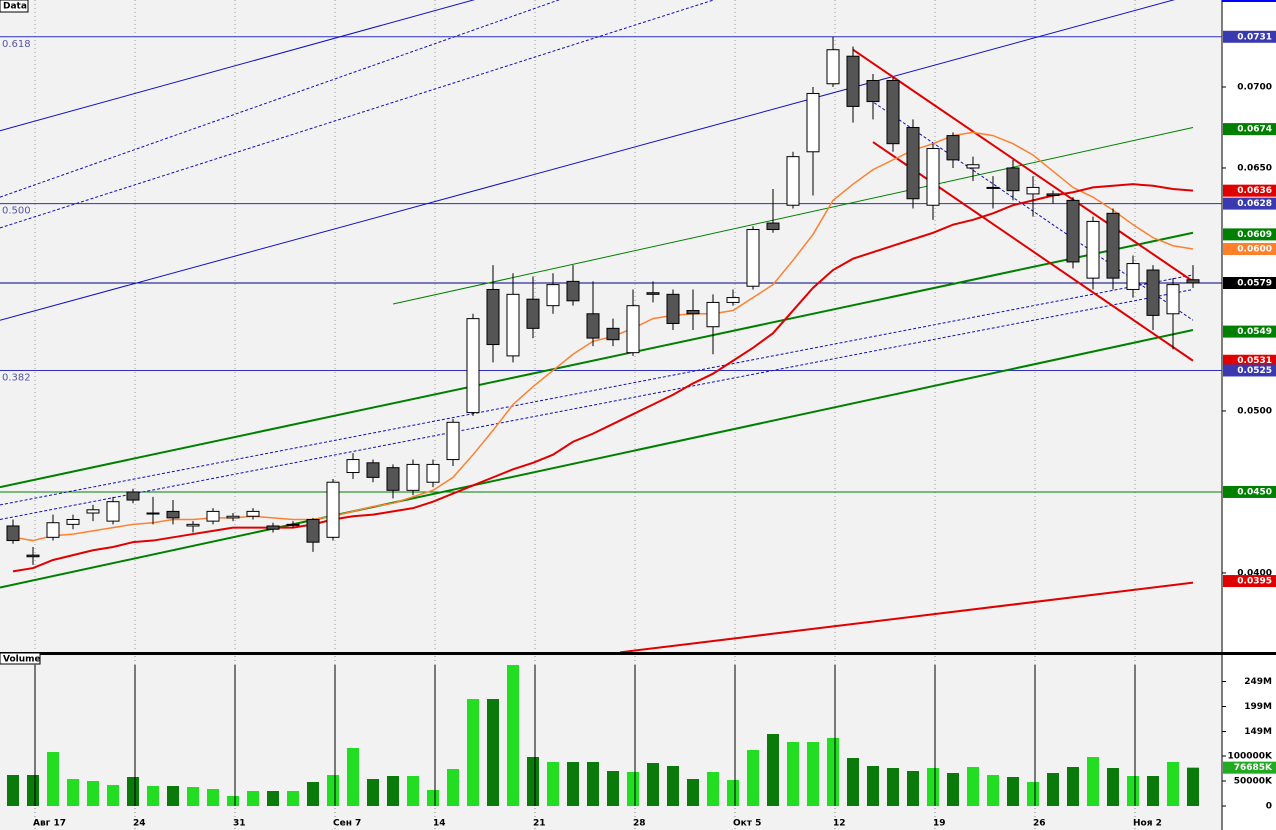 Image resolution: width=1276 pixels, height=830 pixels. I want to click on x-tick-label: 21, so click(539, 824).